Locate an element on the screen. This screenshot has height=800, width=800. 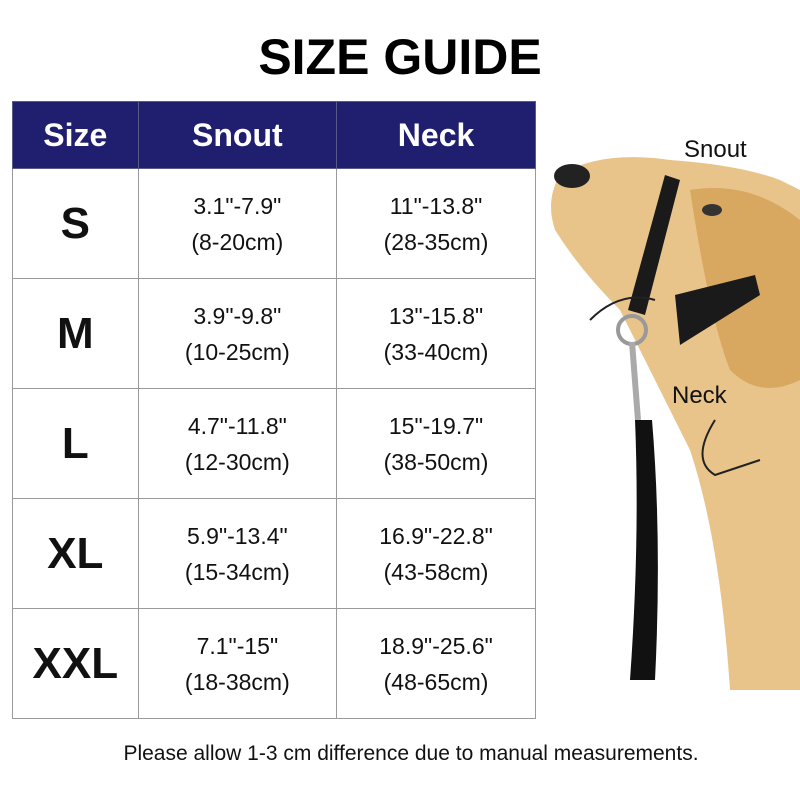
neck-inches: 16.9"-22.8" is located at coordinates (436, 535).